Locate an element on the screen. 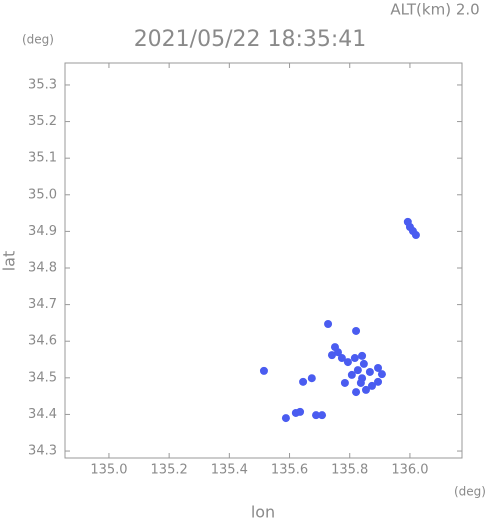 The width and height of the screenshot is (491, 521). y-unit: (deg) is located at coordinates (38, 40).